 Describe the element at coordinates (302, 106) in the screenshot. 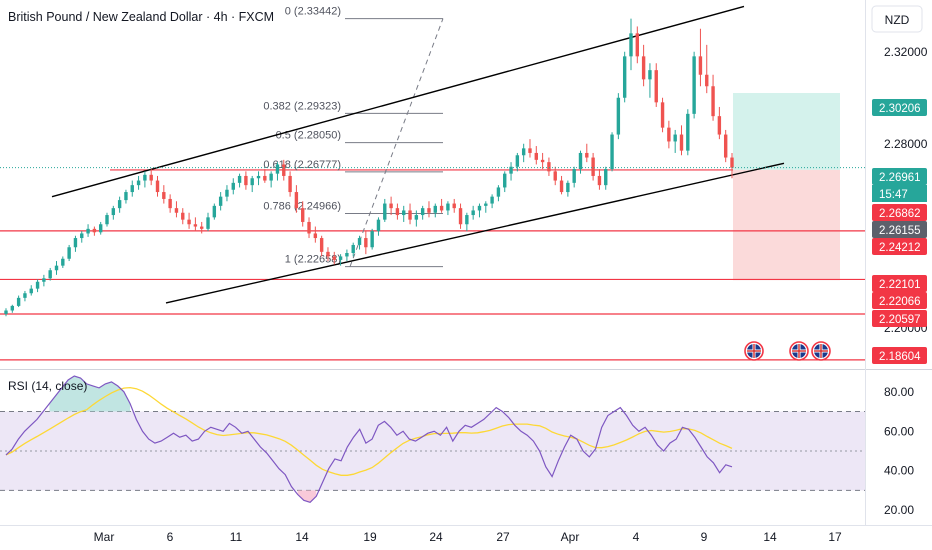

I see `fib-level-label: 0.382 (2.29323)` at that location.